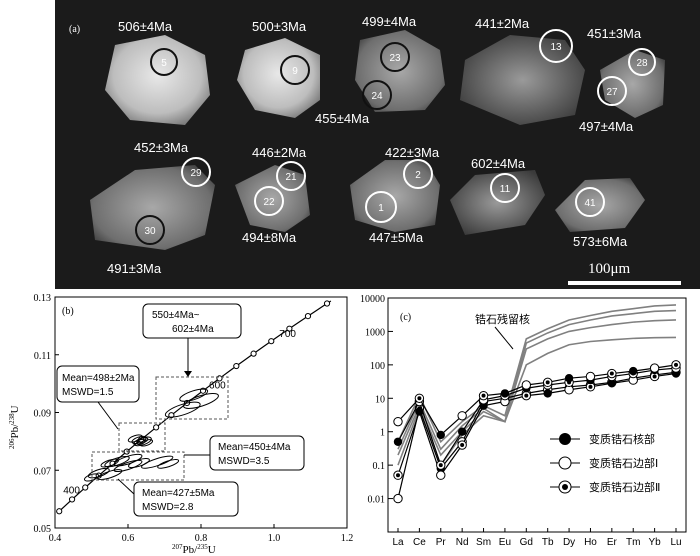  I want to click on age-label: 447±5Ma, so click(396, 237).